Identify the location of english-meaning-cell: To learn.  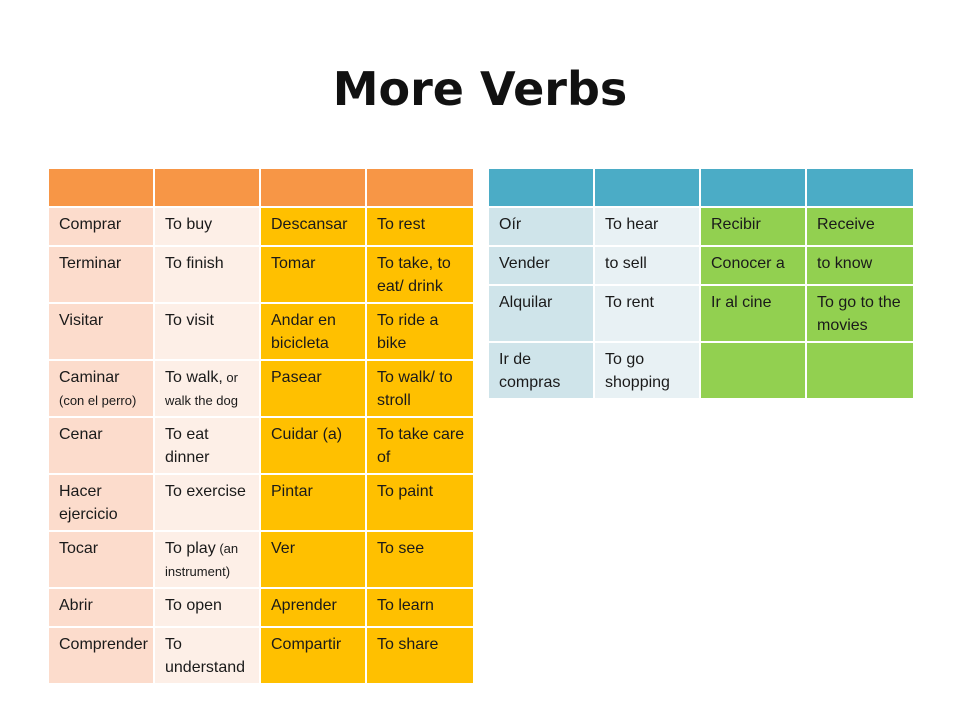
(420, 607).